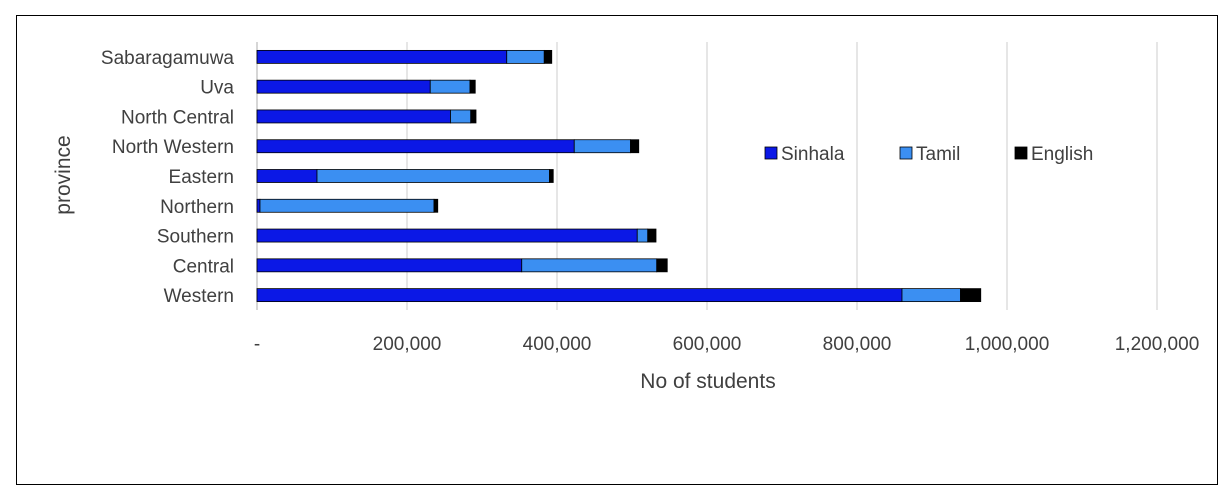 The width and height of the screenshot is (1225, 485). Describe the element at coordinates (217, 88) in the screenshot. I see `y-tick-label: Uva` at that location.